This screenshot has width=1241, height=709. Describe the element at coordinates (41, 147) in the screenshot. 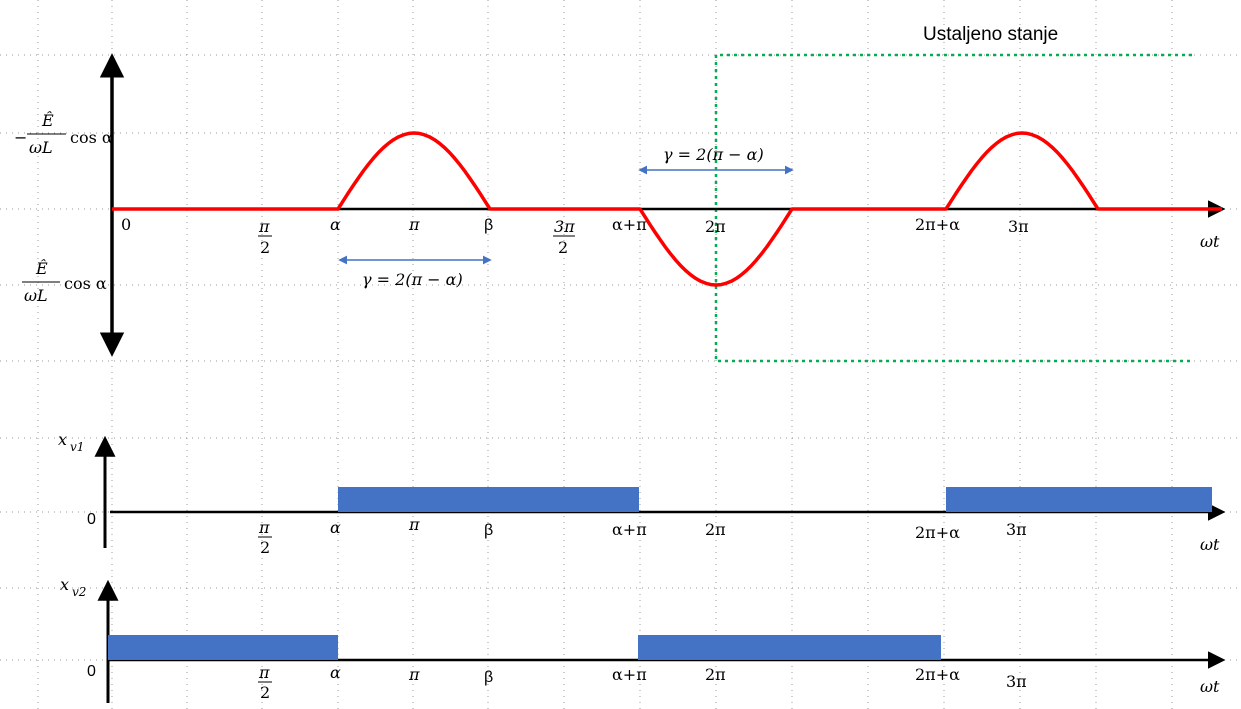

I see `y-pos-denominator: ωL` at that location.